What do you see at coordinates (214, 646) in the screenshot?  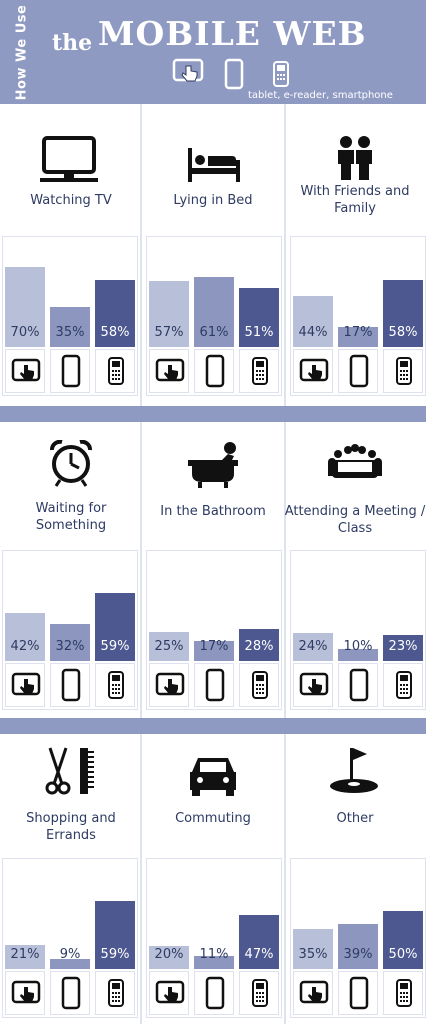 I see `data-label: 17%` at bounding box center [214, 646].